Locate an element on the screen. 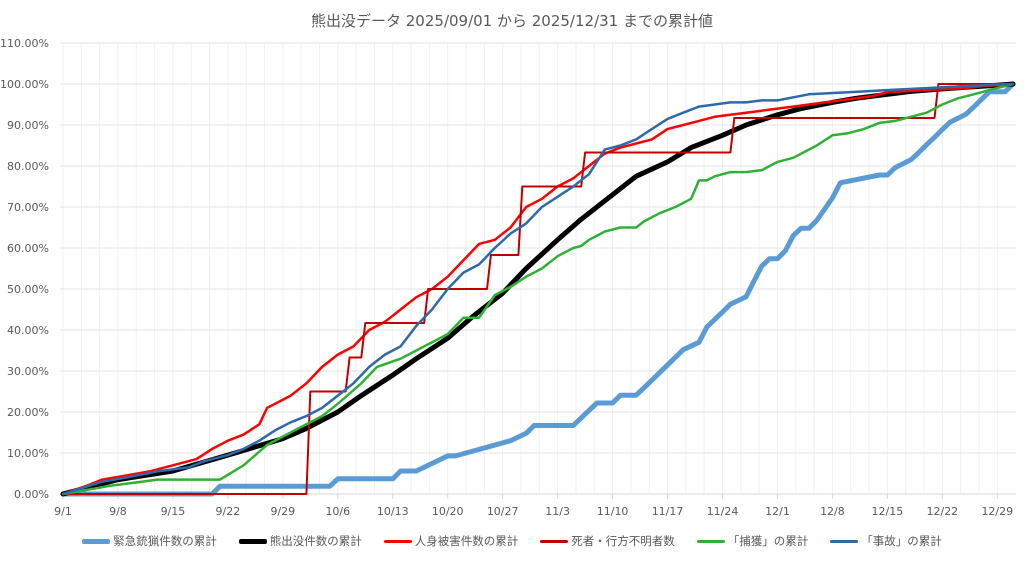  x-tick-label: 9/29 is located at coordinates (282, 511).